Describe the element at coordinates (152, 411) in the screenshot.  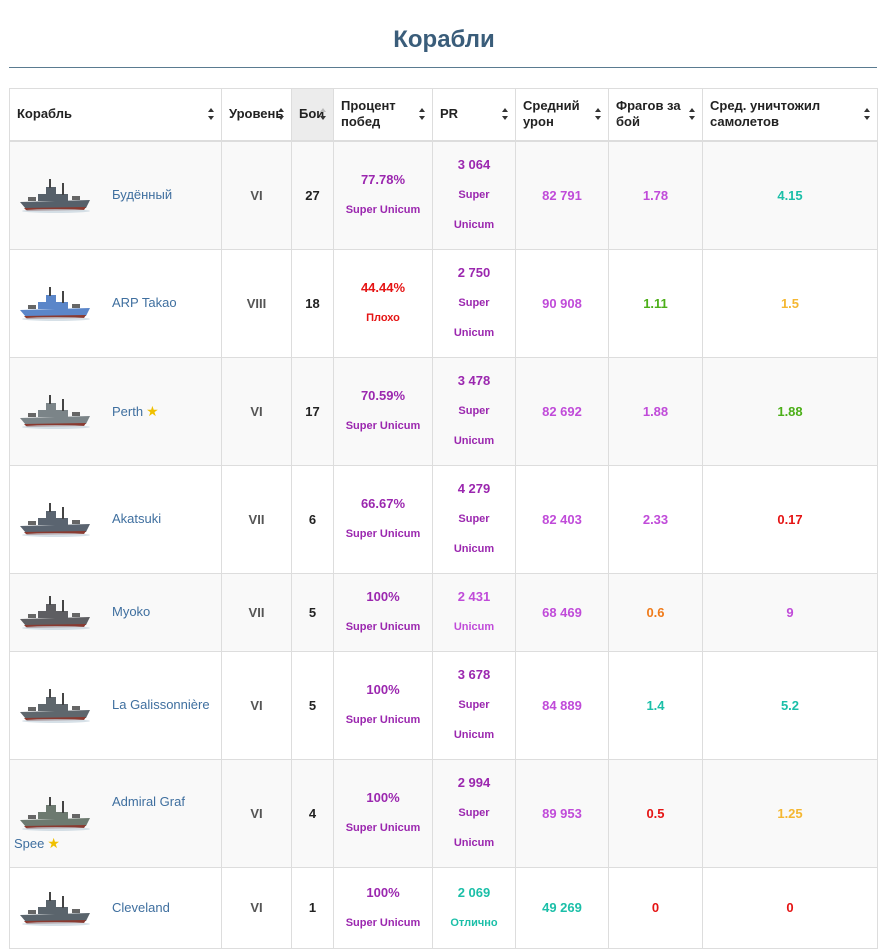
I see `star-icon: ★` at that location.